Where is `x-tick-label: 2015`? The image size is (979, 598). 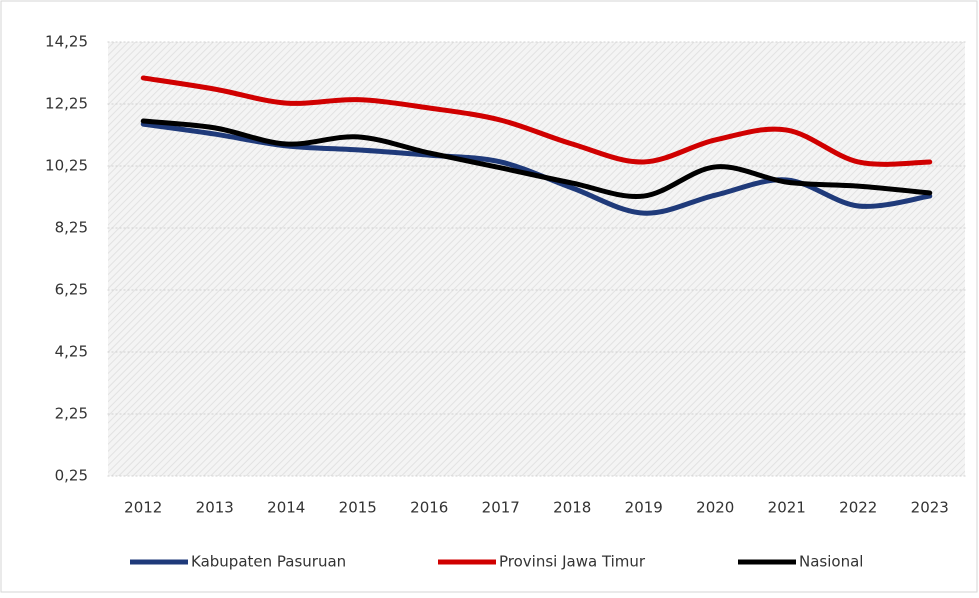 x-tick-label: 2015 is located at coordinates (358, 508).